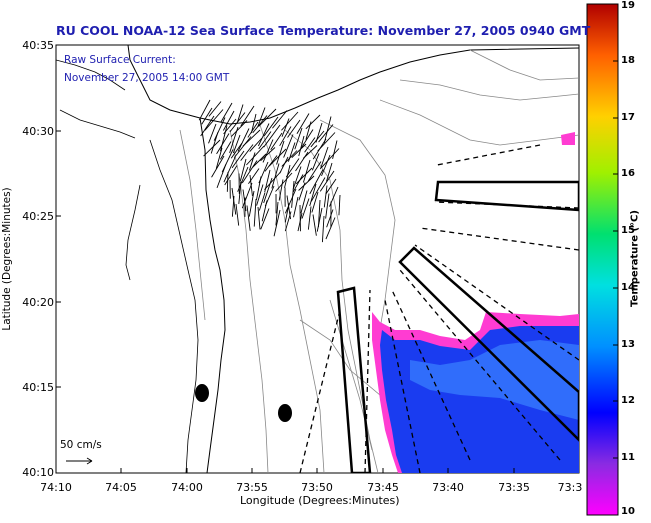 The width and height of the screenshot is (651, 523). Describe the element at coordinates (602, 259) in the screenshot. I see `colorbar` at that location.